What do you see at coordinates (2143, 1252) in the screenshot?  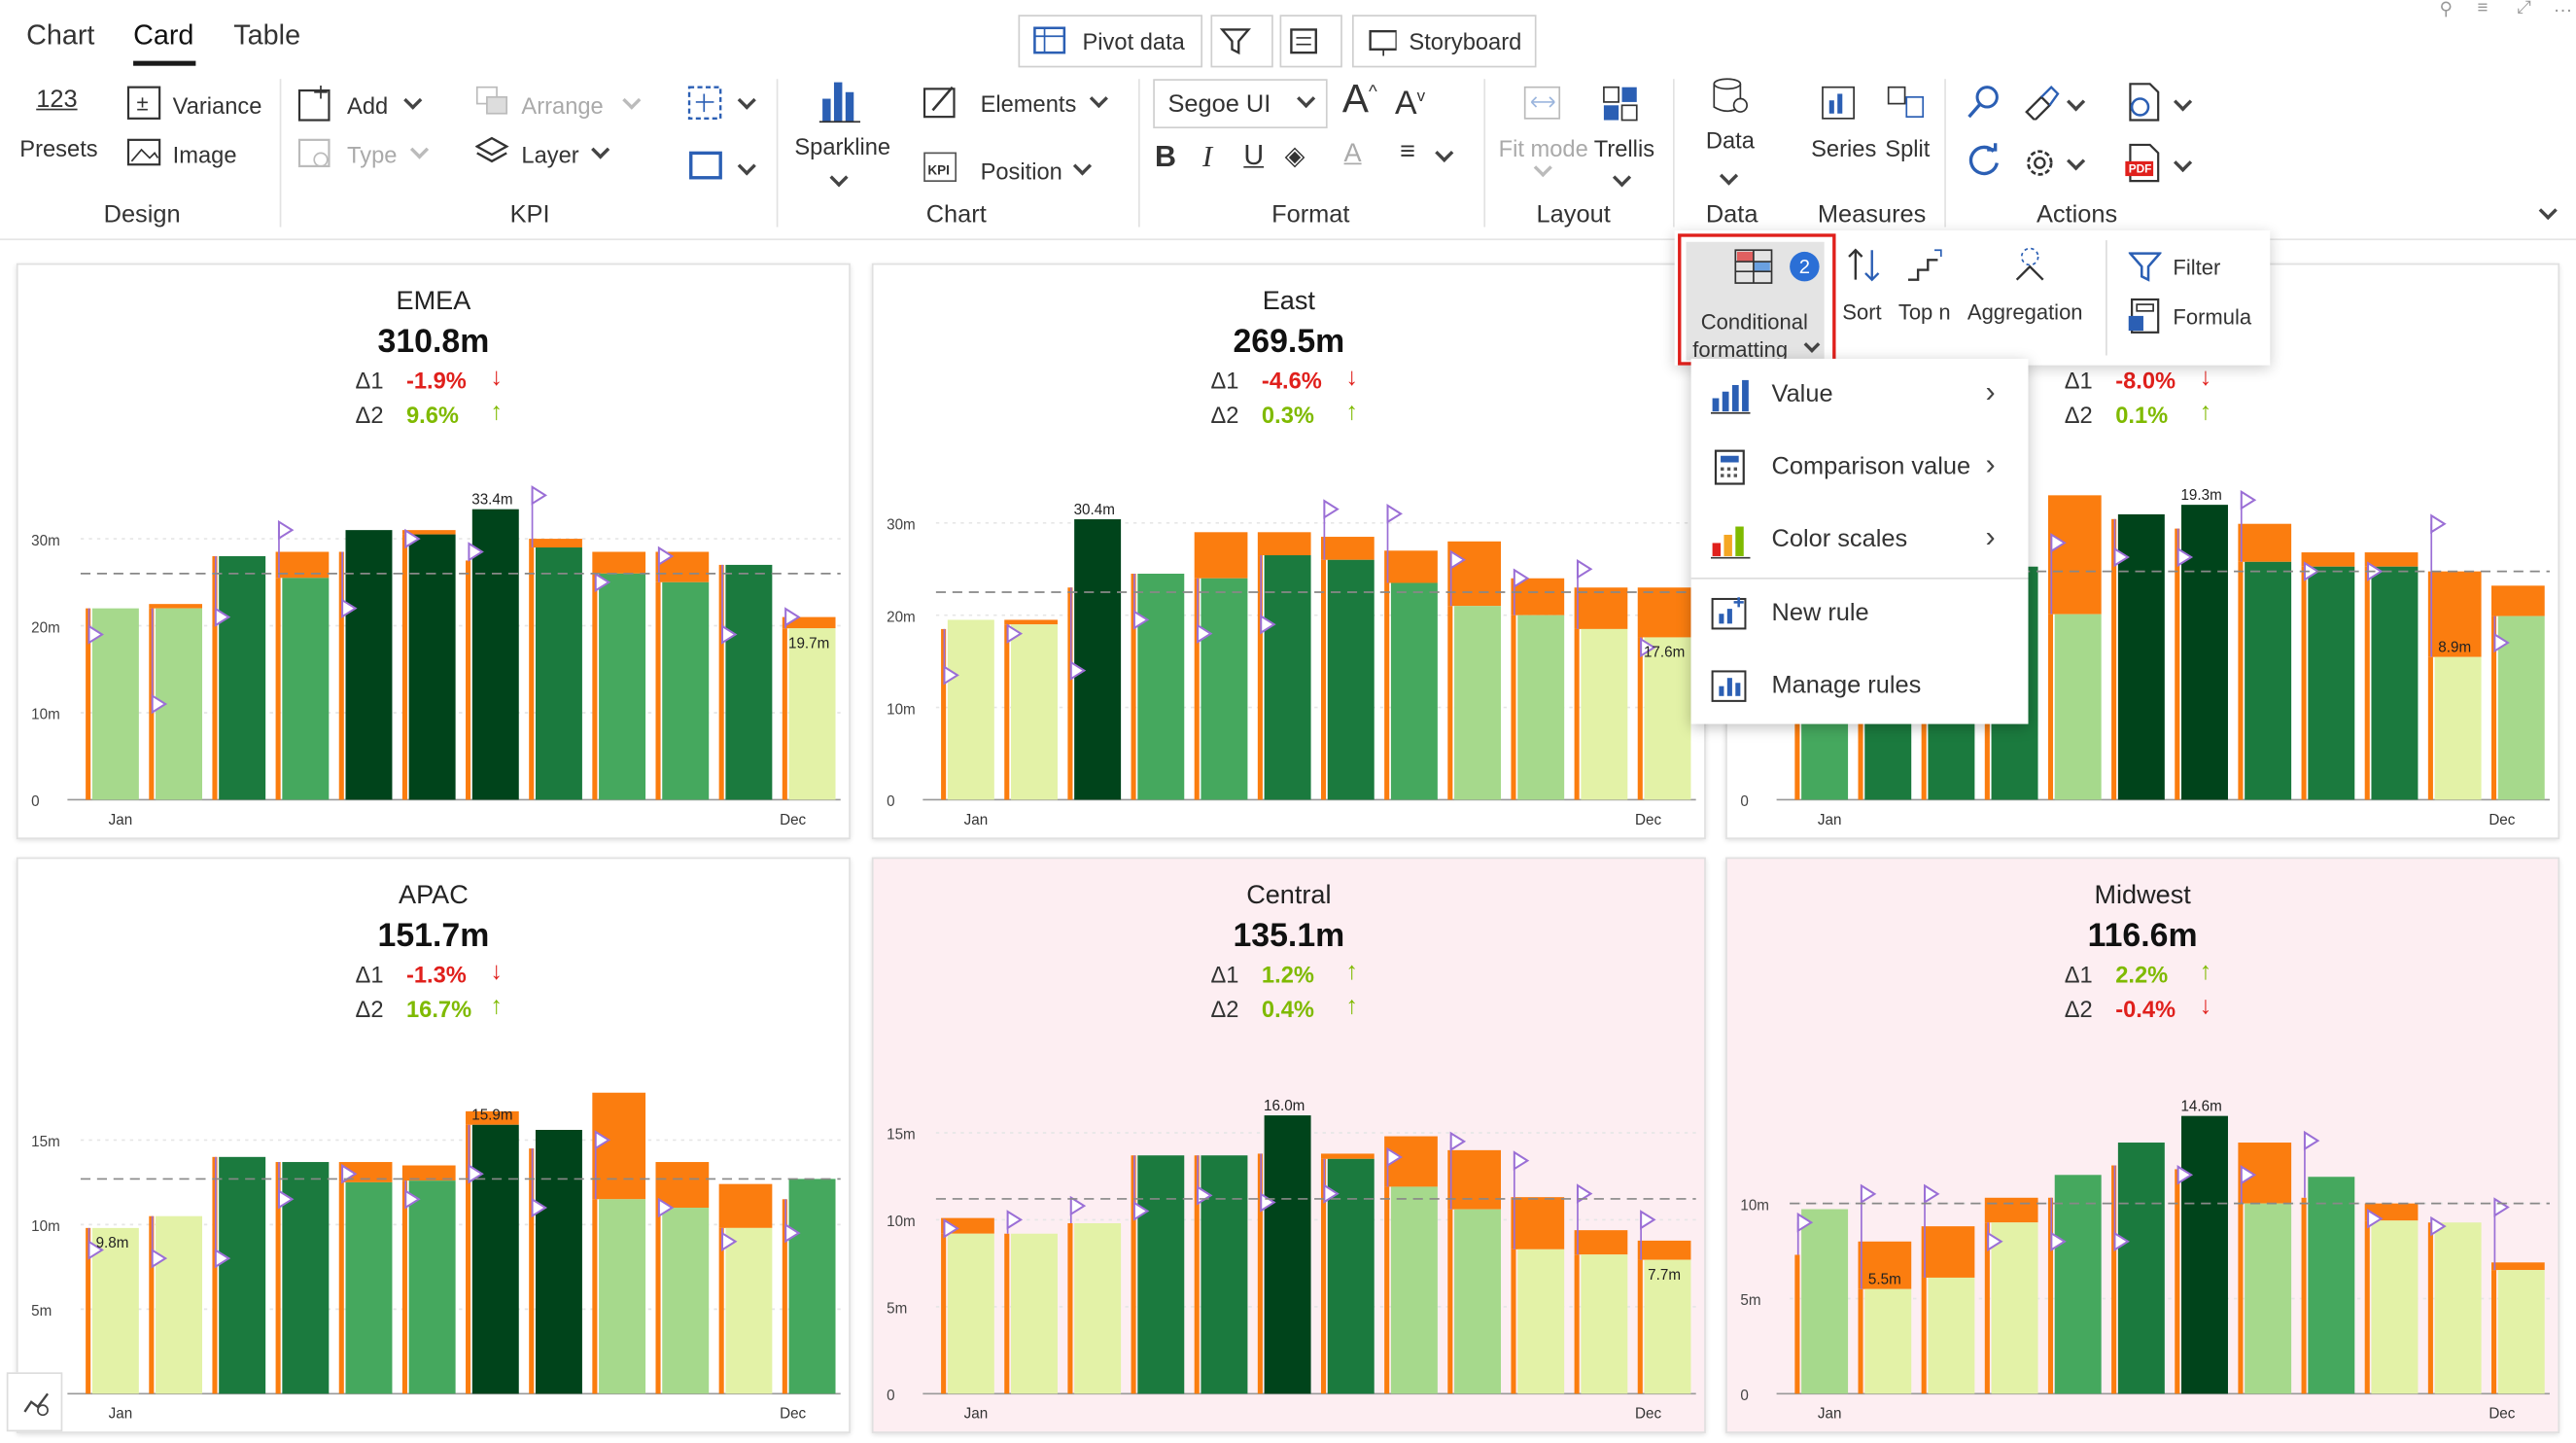 I see `sparkline-chart: 0 5m 10m 5.5m 14.6m Jan Dec` at bounding box center [2143, 1252].